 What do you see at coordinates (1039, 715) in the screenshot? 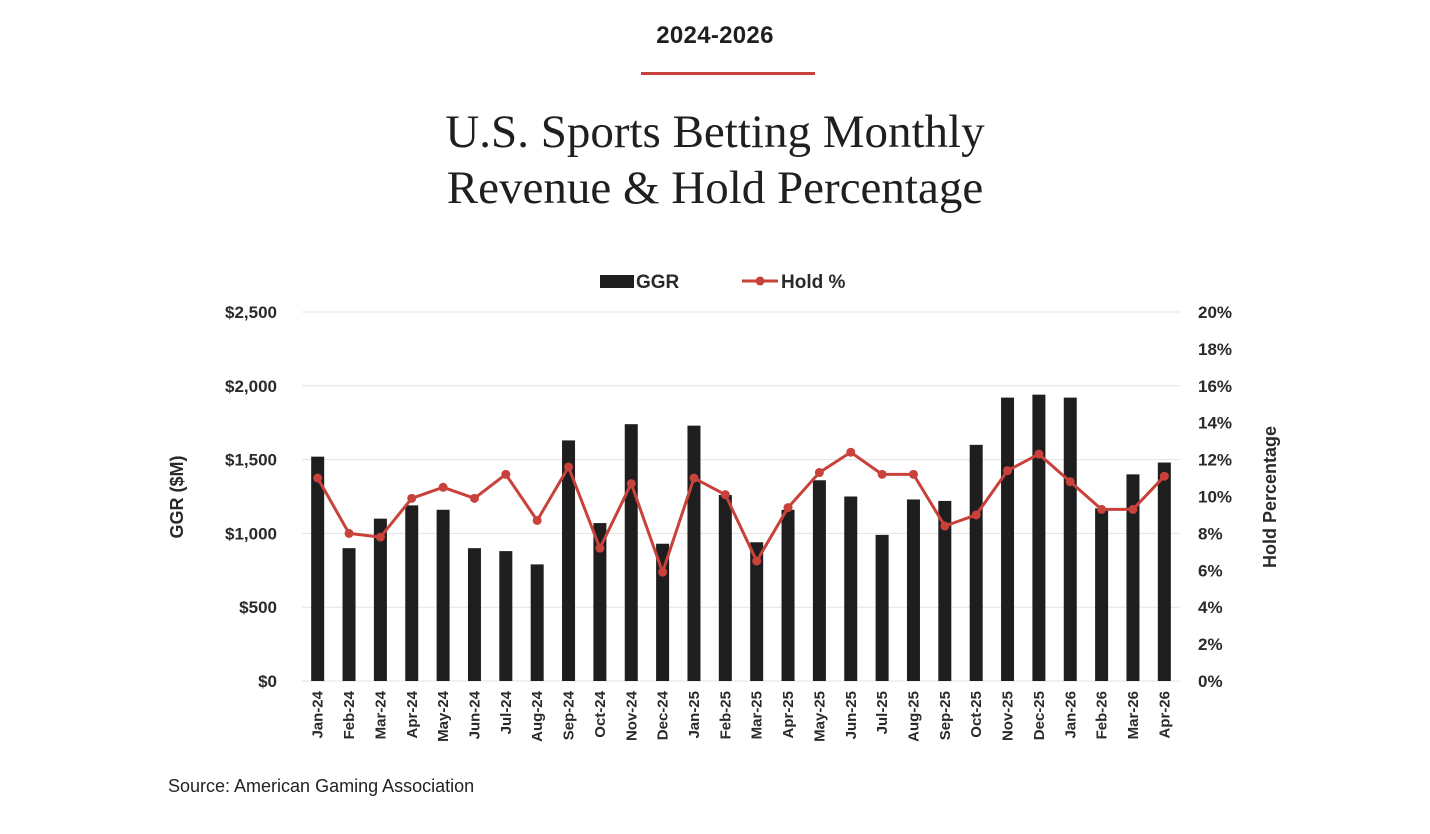
I see `x-tick-label: Dec-25` at bounding box center [1039, 715].